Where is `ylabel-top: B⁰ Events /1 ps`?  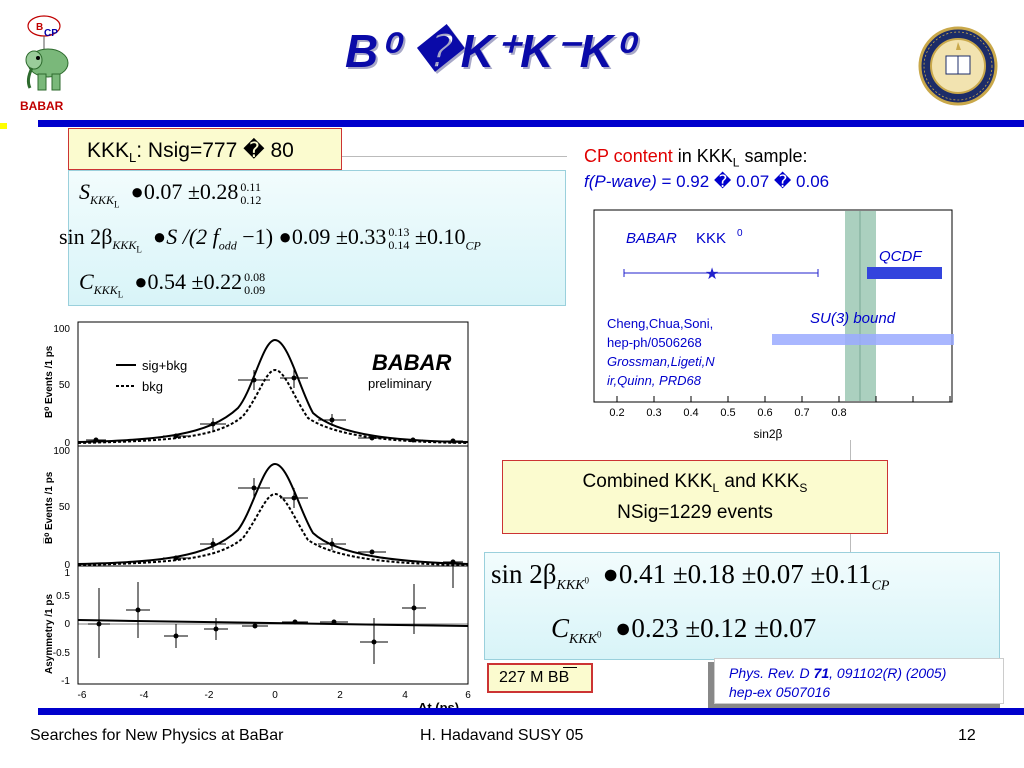 ylabel-top: B⁰ Events /1 ps is located at coordinates (49, 381).